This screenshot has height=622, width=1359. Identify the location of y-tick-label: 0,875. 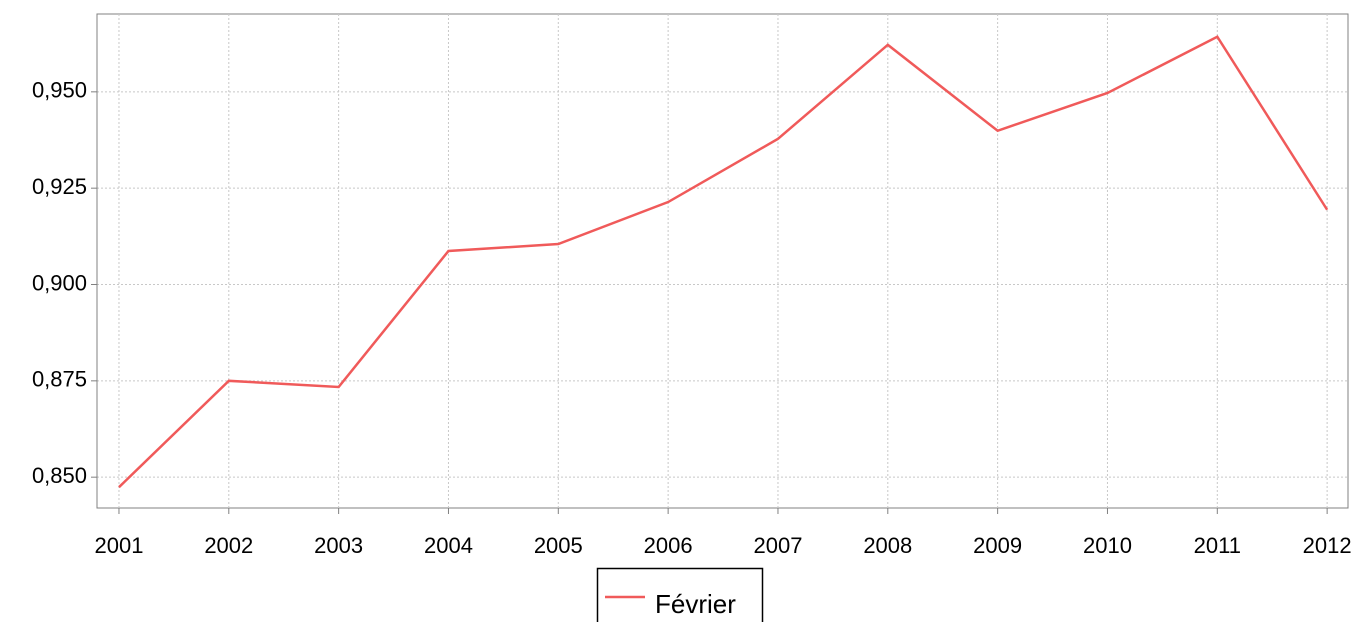
(59, 379).